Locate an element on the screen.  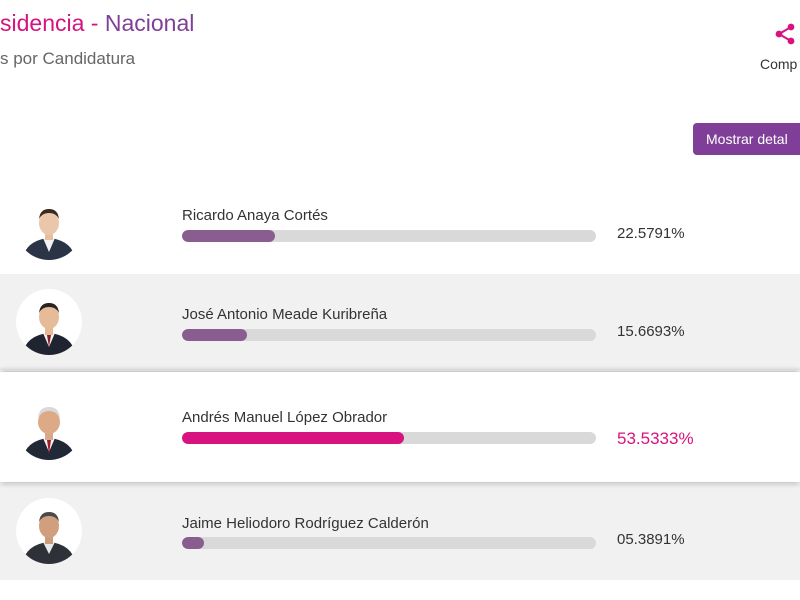
candidate-name: Andrés Manuel López Obrador is located at coordinates (285, 417).